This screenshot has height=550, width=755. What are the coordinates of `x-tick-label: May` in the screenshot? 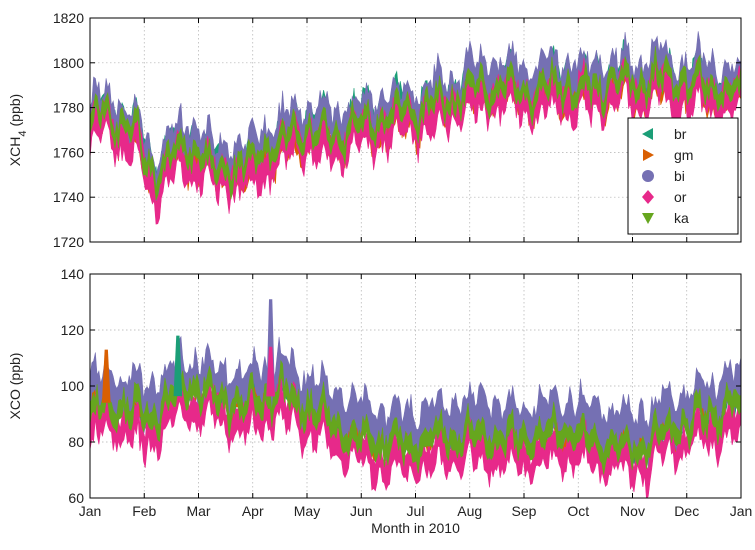 It's located at (307, 511).